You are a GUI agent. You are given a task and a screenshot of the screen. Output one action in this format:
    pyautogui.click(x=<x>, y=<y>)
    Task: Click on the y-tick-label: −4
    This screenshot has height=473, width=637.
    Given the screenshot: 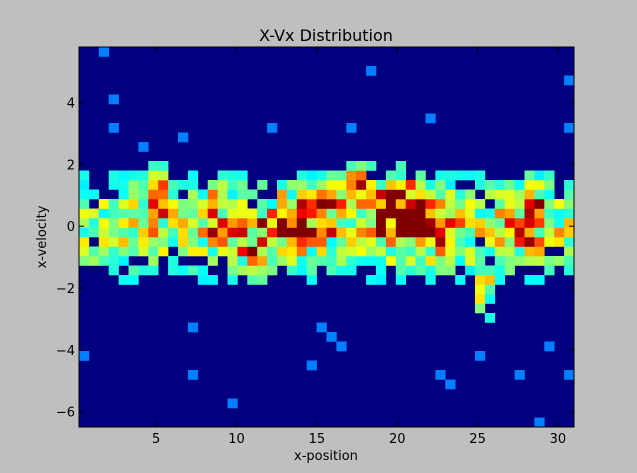 What is the action you would take?
    pyautogui.click(x=65, y=351)
    